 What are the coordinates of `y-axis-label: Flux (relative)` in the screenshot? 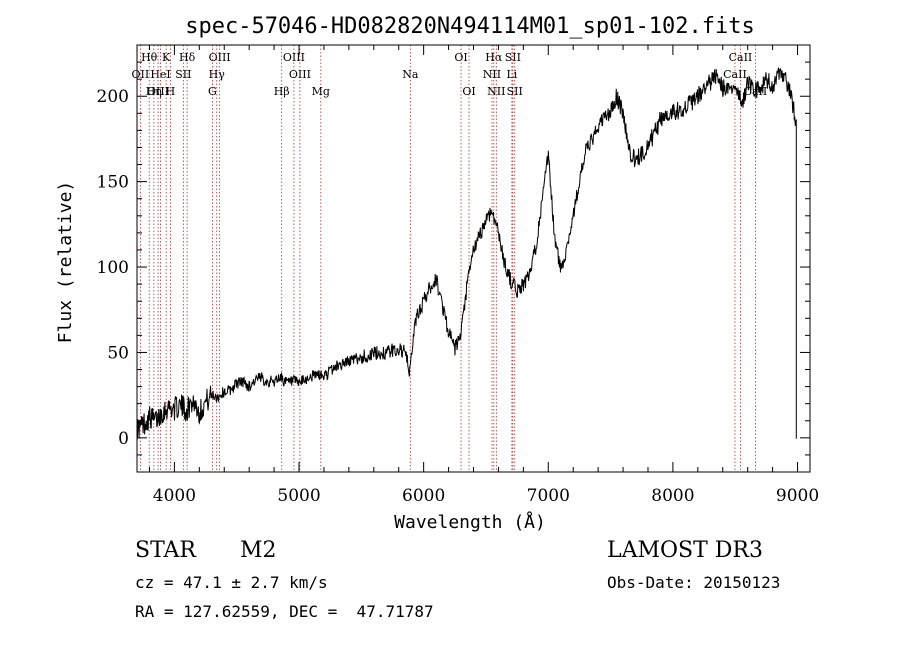 It's located at (65, 262).